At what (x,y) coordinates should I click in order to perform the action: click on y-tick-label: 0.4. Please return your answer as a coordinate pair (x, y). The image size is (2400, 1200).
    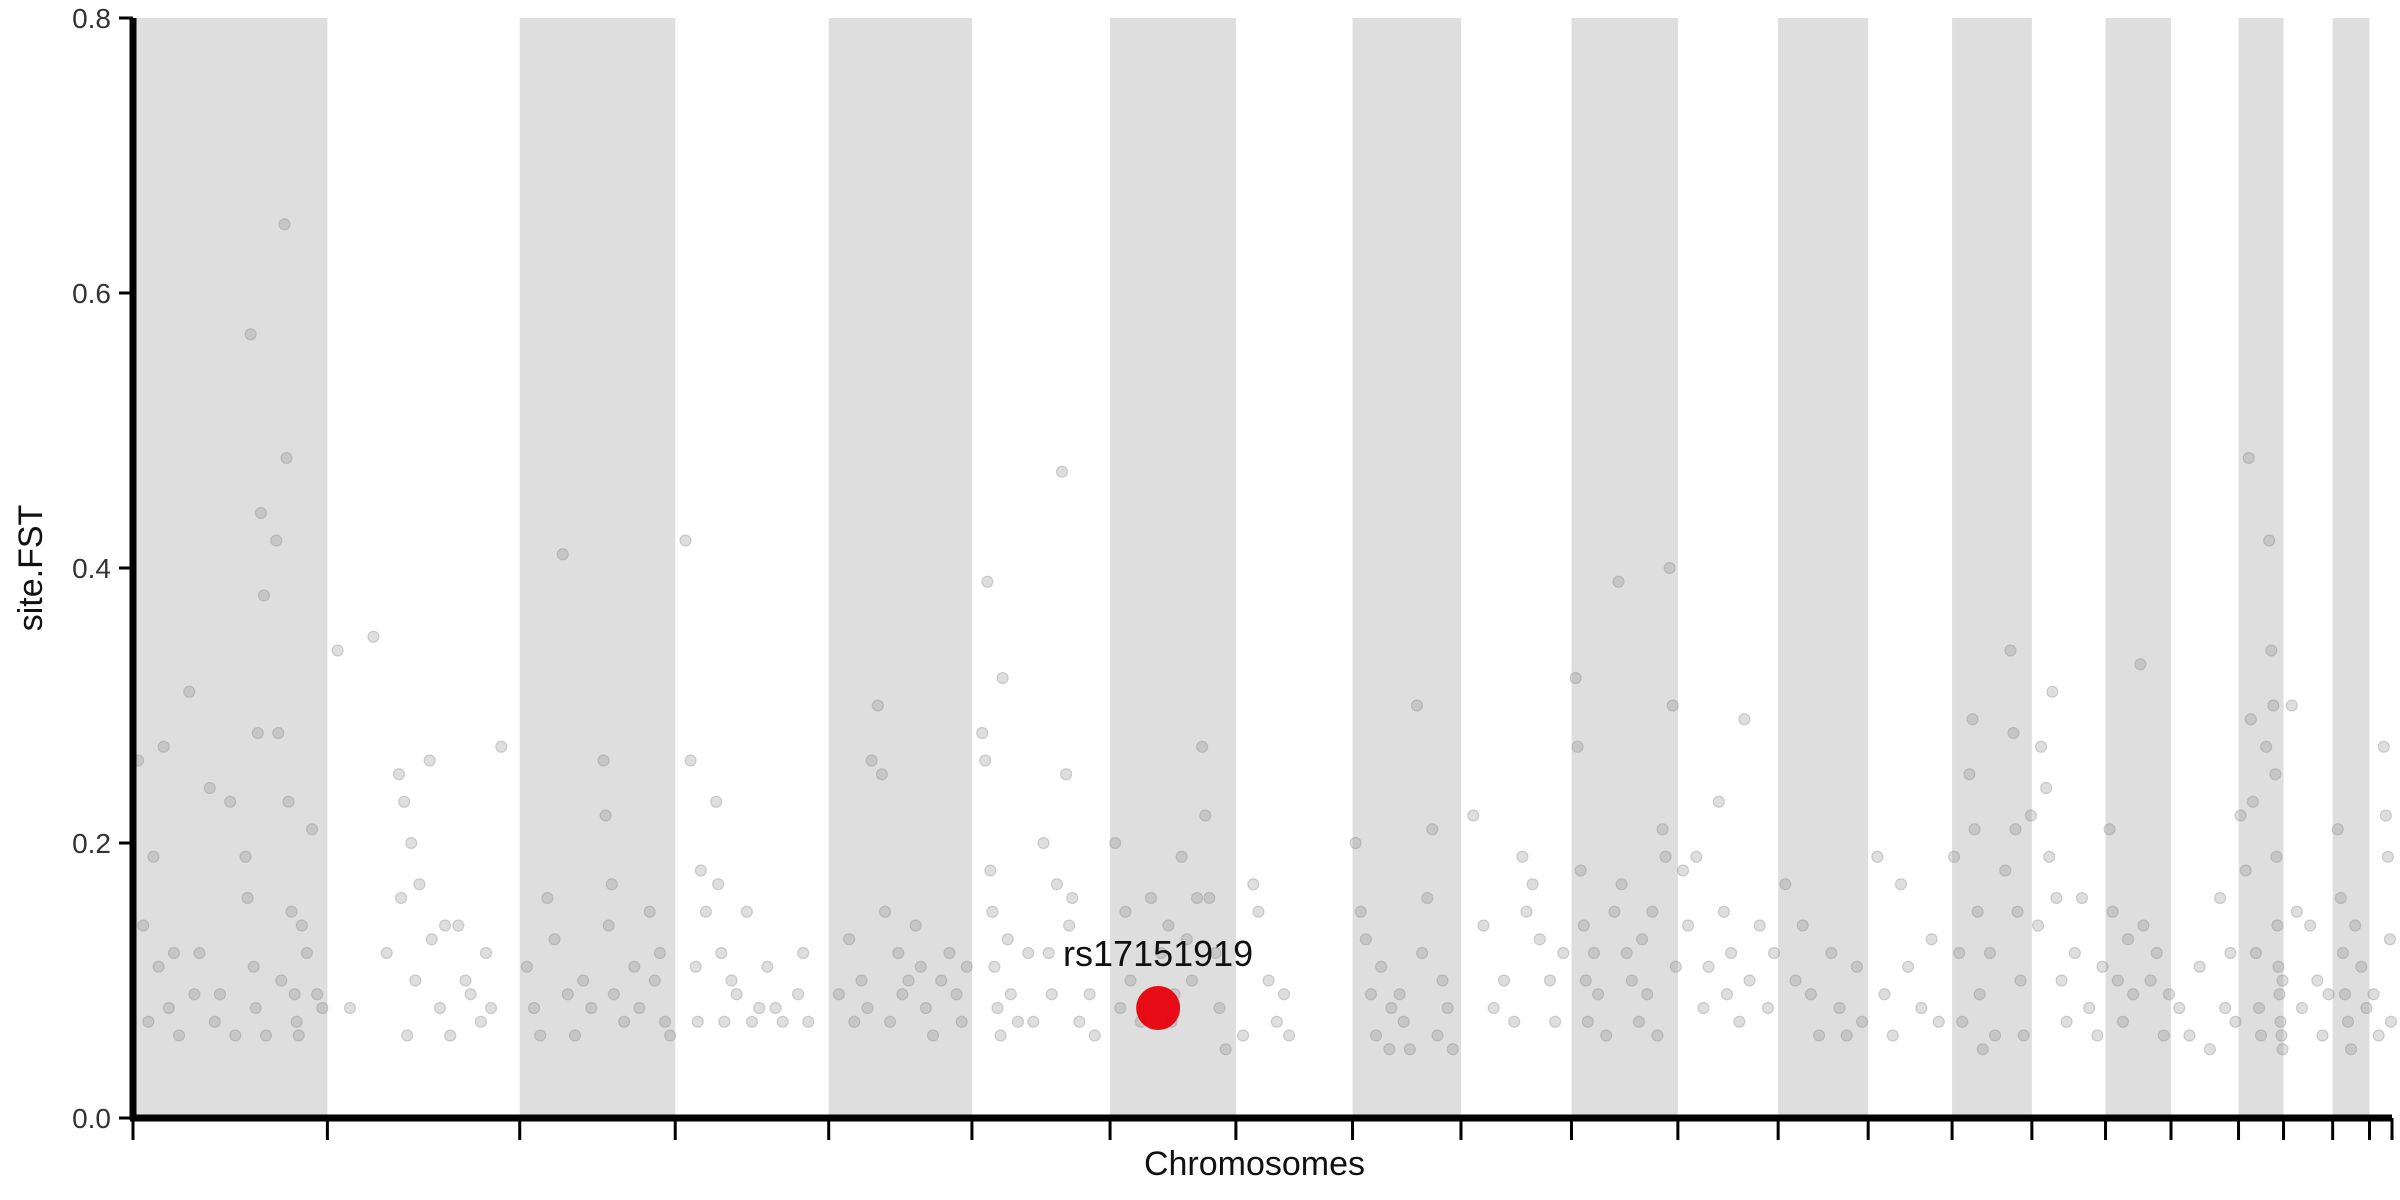
    Looking at the image, I should click on (91, 568).